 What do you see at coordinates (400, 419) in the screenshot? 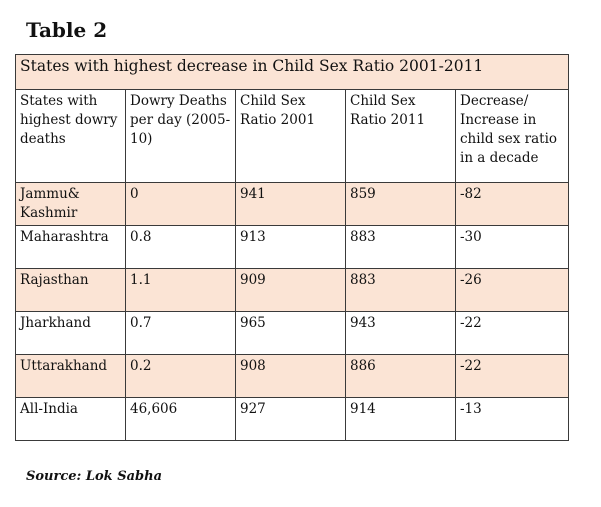
I see `table-cell: 914` at bounding box center [400, 419].